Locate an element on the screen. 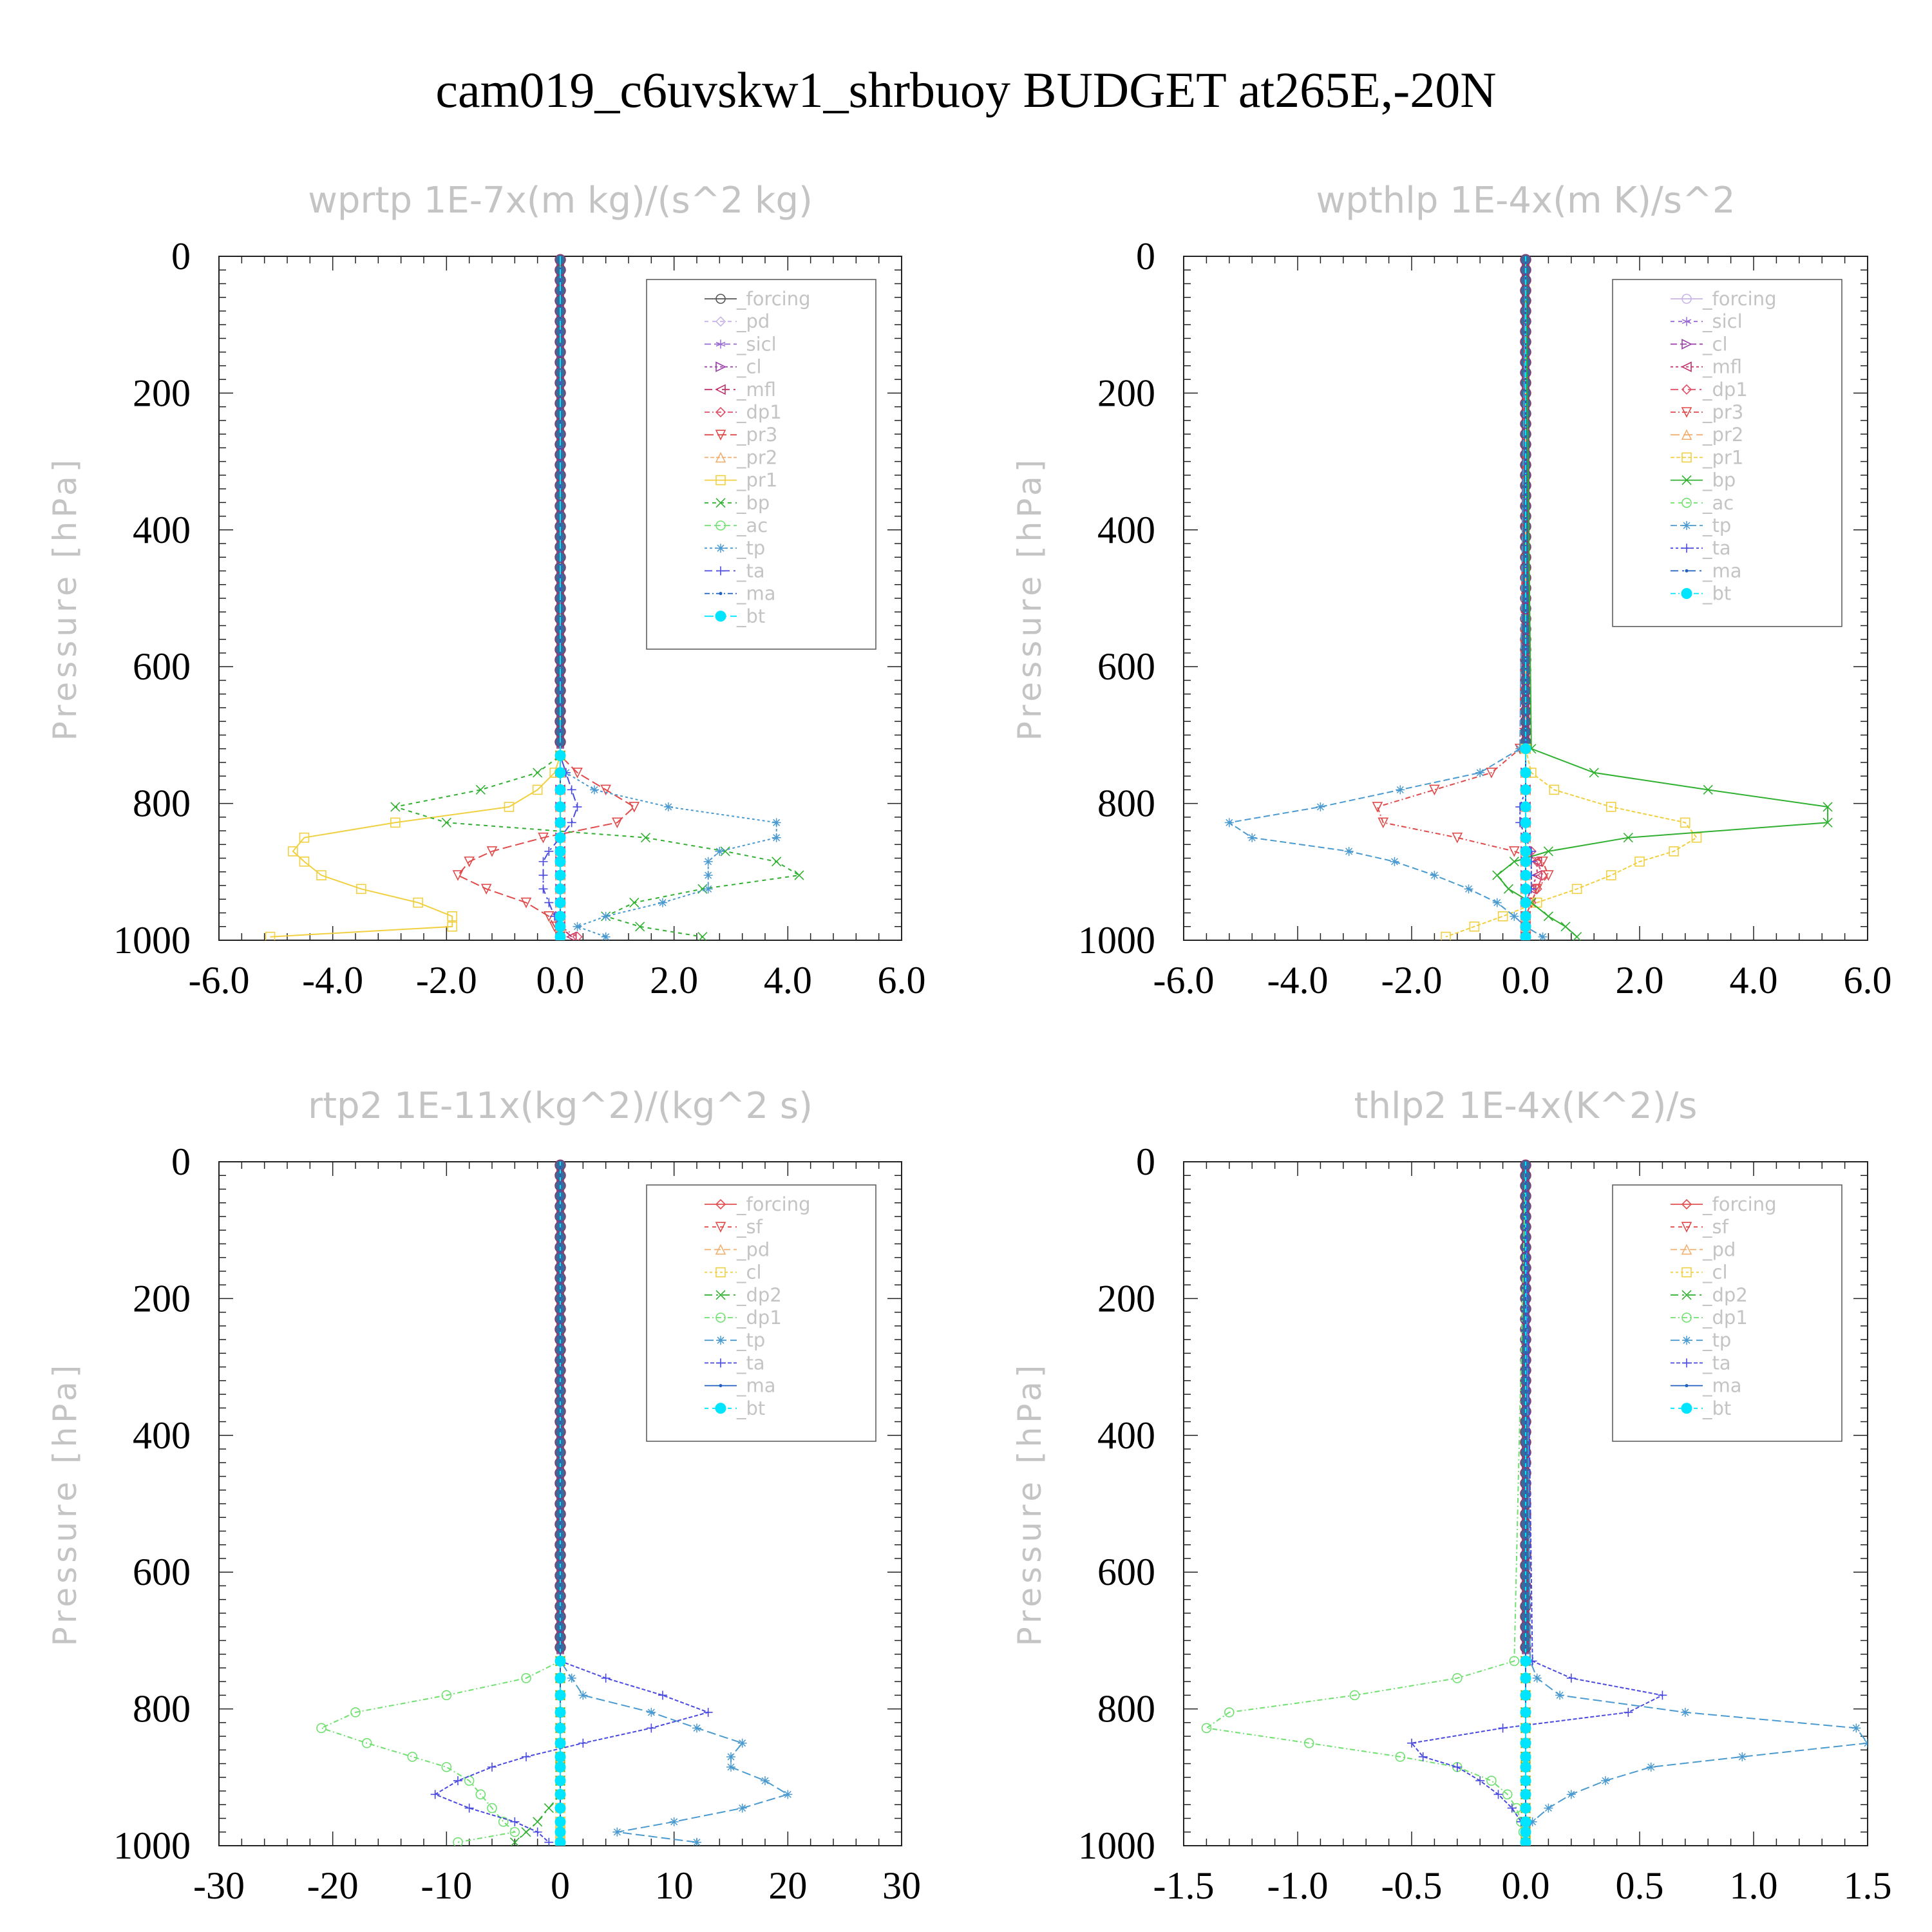  panel-title: wprtp 1E-7x(m kg)/(s^2 kg) is located at coordinates (560, 201).